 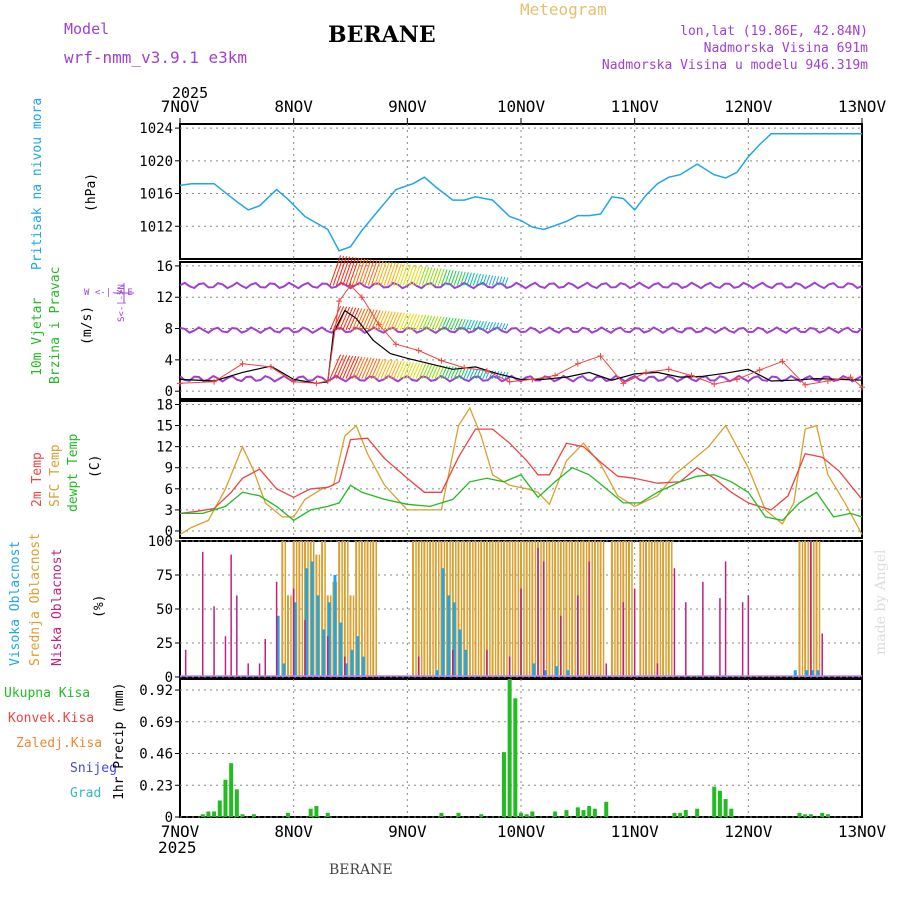 I want to click on day-label-bottom: 13NOV, so click(x=862, y=831).